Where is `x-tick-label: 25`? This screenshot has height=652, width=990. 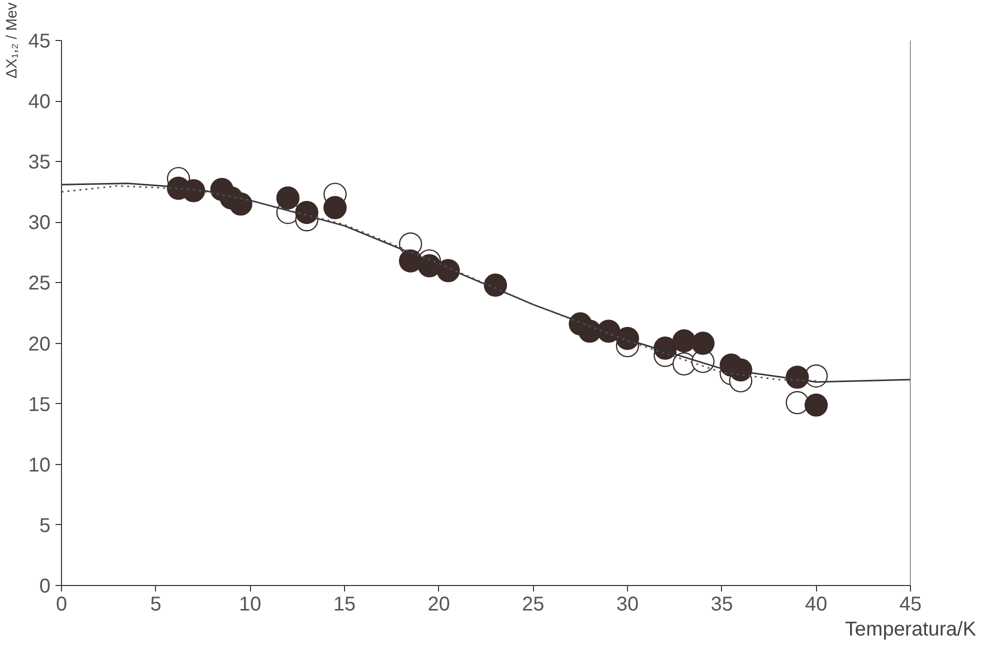 x-tick-label: 25 is located at coordinates (533, 605).